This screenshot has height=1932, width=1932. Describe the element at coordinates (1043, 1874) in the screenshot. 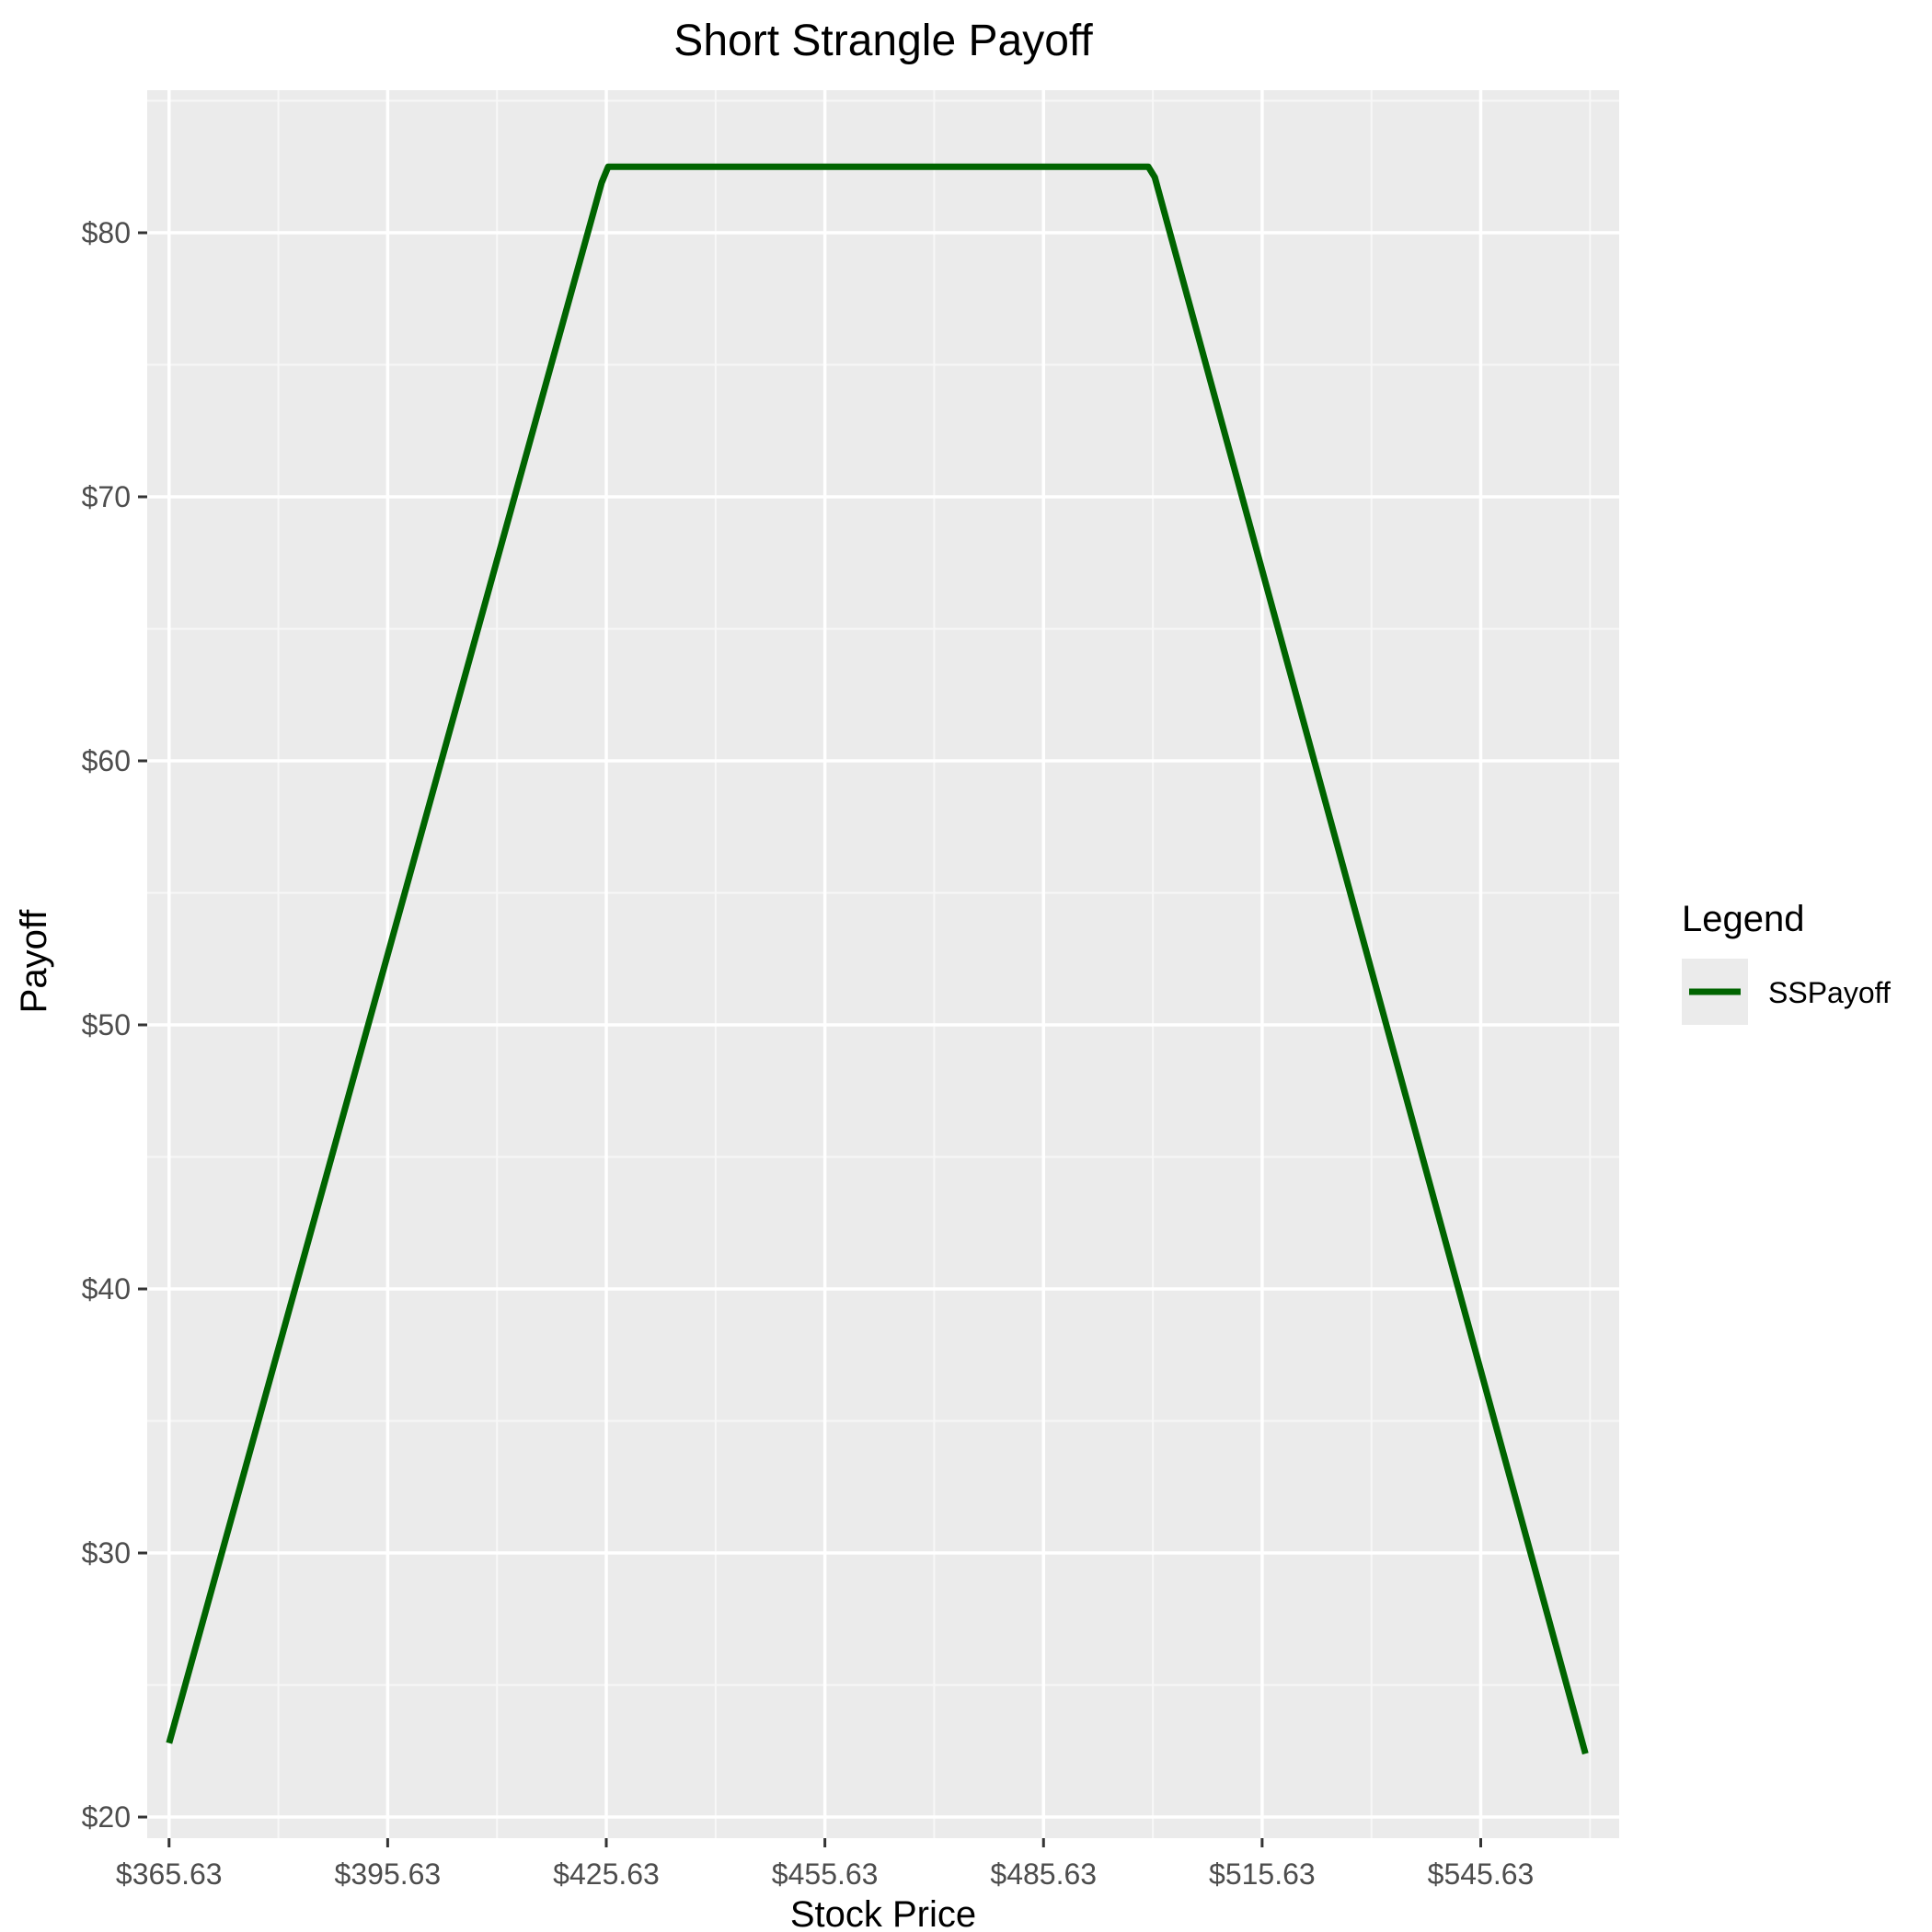

I see `x-tick-label: $485.63` at that location.